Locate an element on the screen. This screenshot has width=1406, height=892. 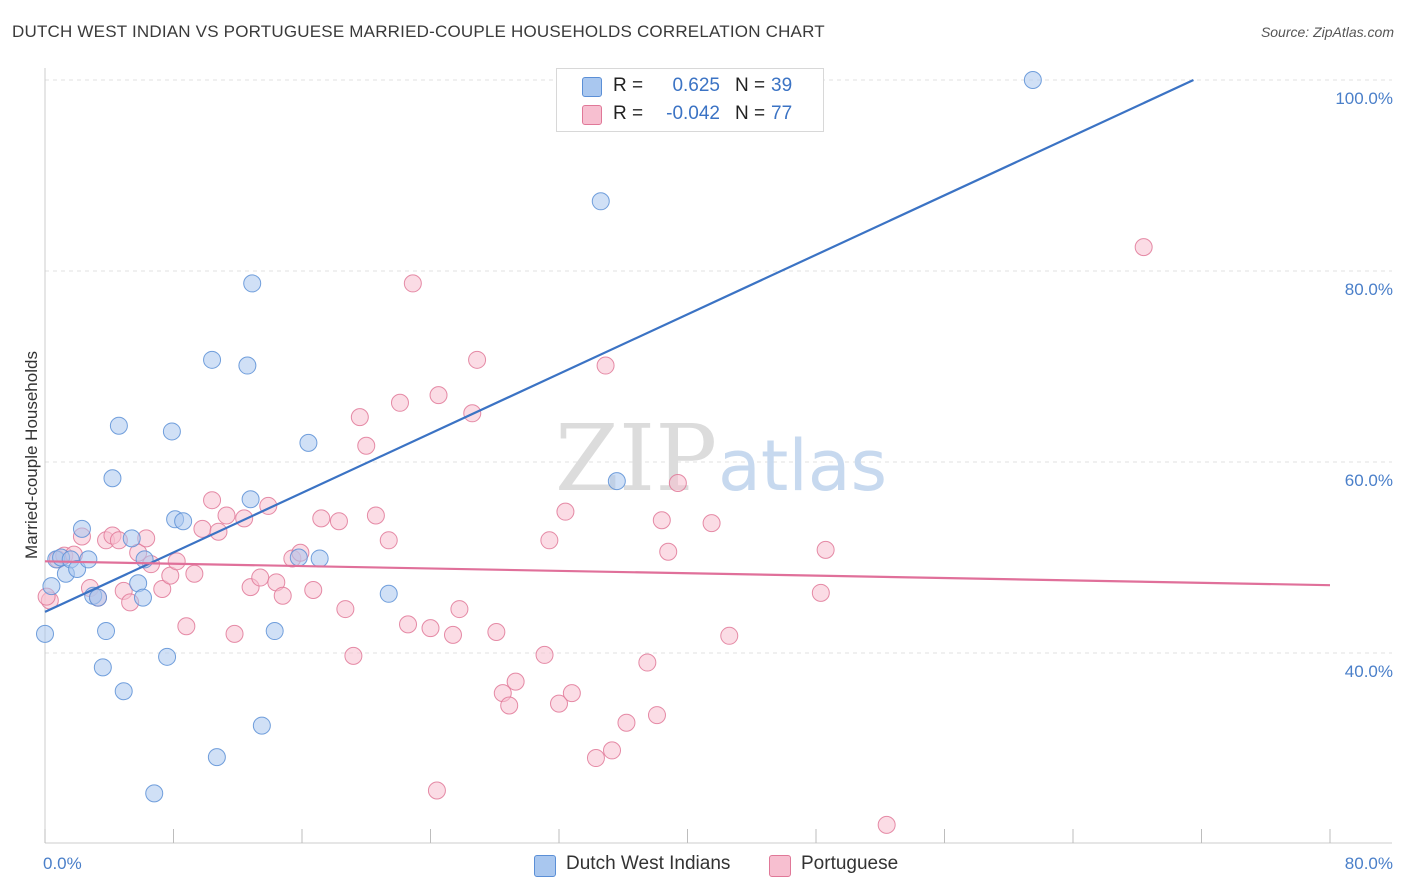
series-swatch-portuguese is located at coordinates (780, 866).